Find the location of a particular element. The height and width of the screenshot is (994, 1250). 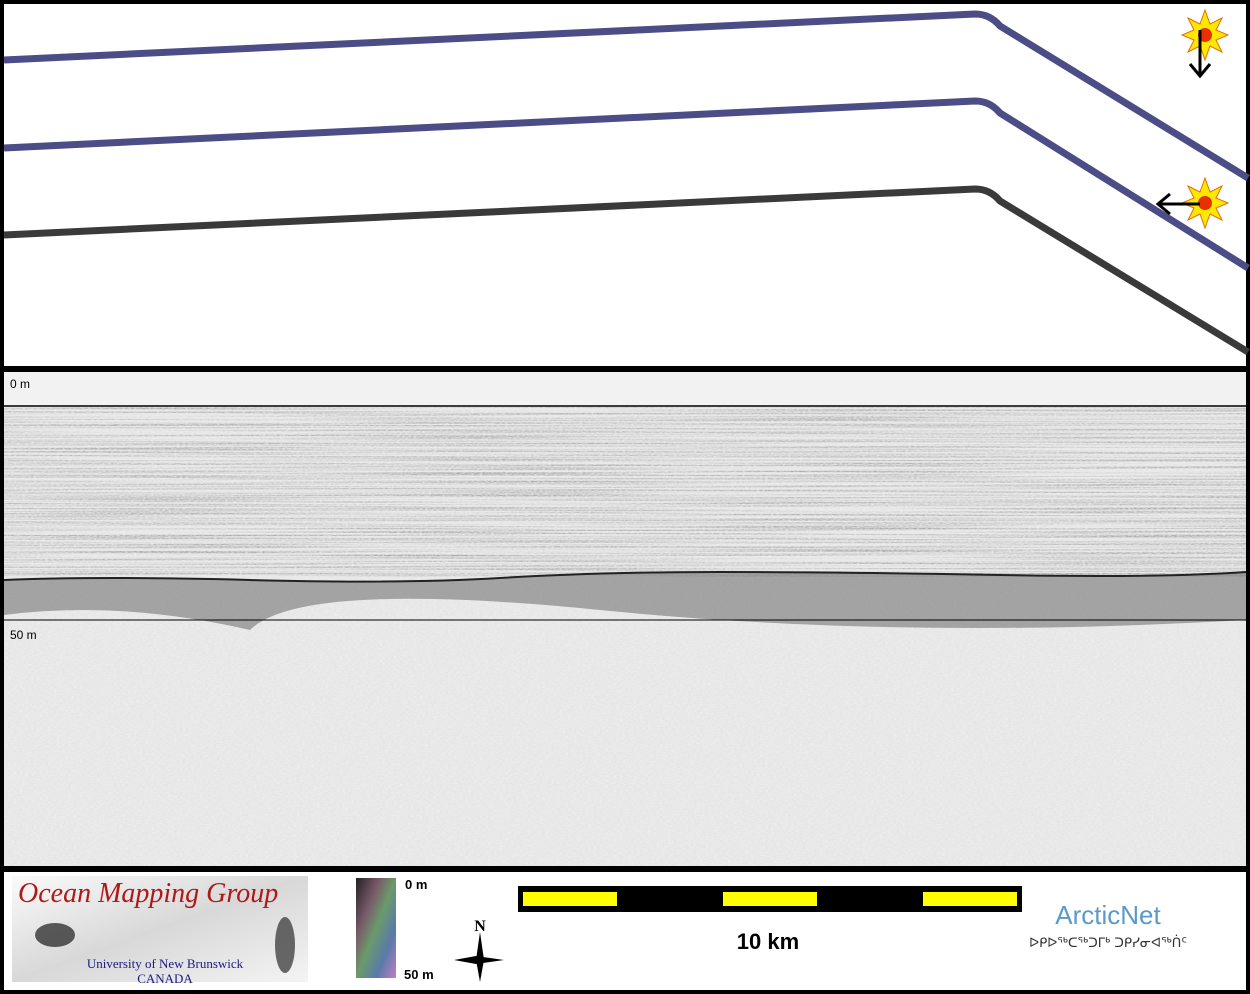

colorbar-label: 50 m is located at coordinates (419, 974).